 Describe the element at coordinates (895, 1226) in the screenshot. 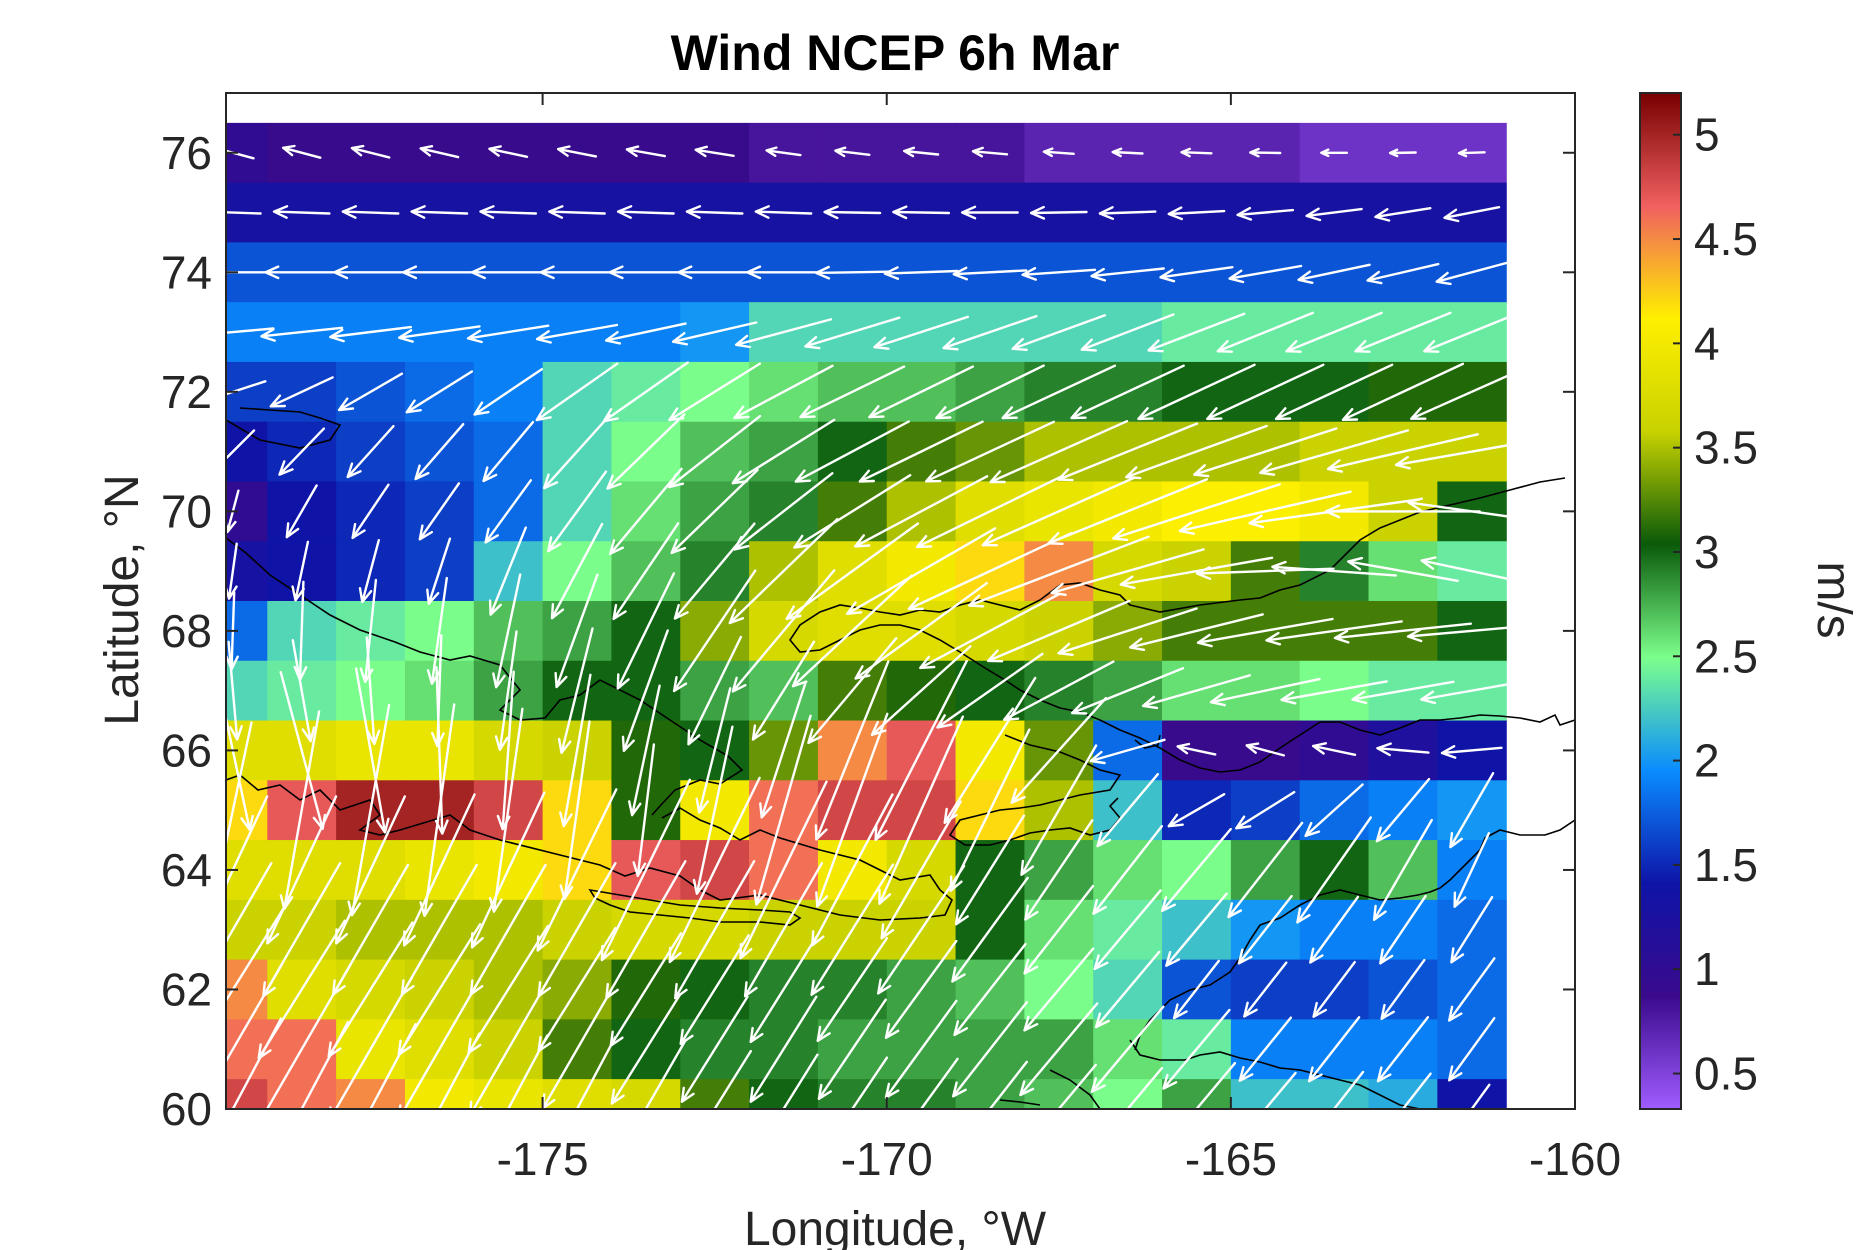

I see `x-axis-label: Longitude, °W` at that location.